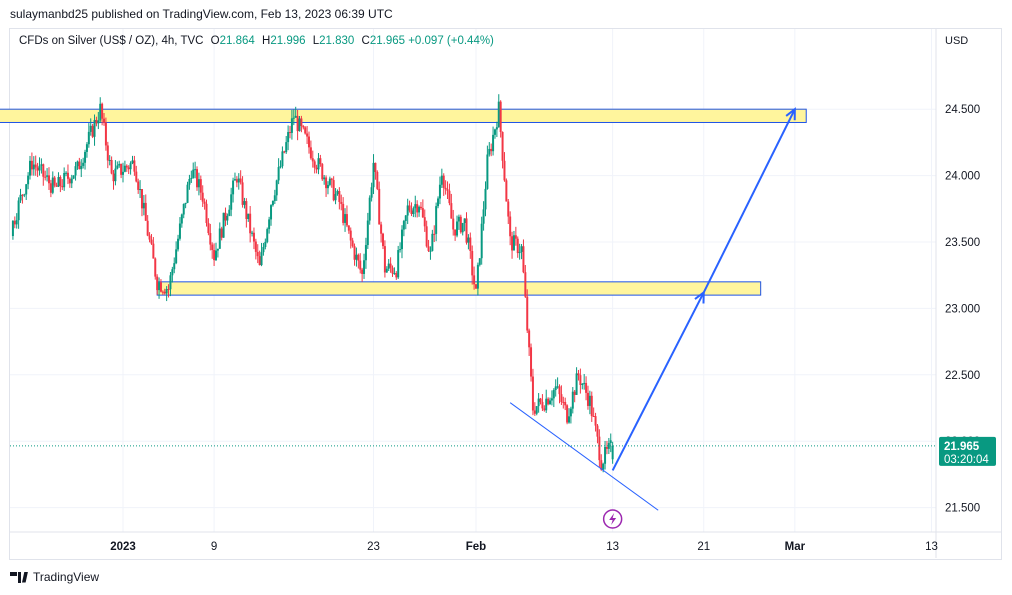 This screenshot has height=595, width=1012. What do you see at coordinates (54, 577) in the screenshot?
I see `tradingview-logo: TradingView` at bounding box center [54, 577].